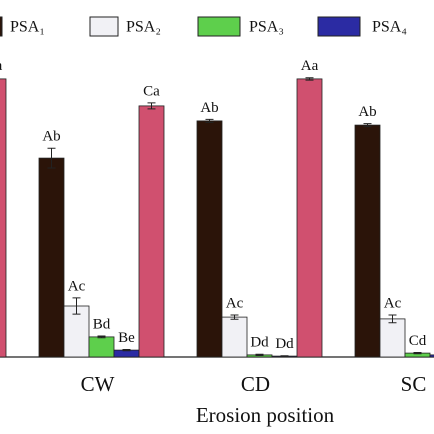  What do you see at coordinates (414, 384) in the screenshot?
I see `x-tick-label: SC` at bounding box center [414, 384].